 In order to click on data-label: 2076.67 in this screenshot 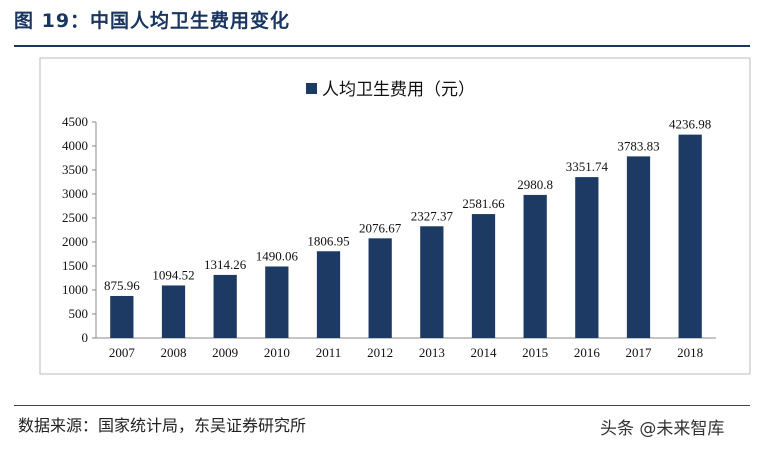, I will do `click(380, 227)`.